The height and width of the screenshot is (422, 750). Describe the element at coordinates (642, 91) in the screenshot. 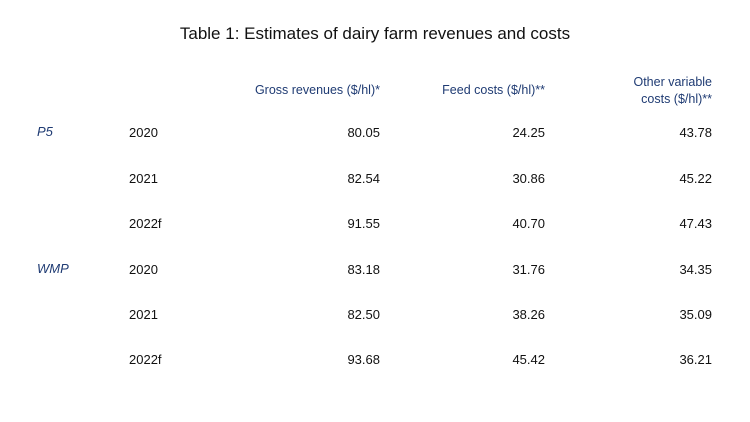

I see `header-other-variable-costs: Other variable costs ($/hl)**` at that location.